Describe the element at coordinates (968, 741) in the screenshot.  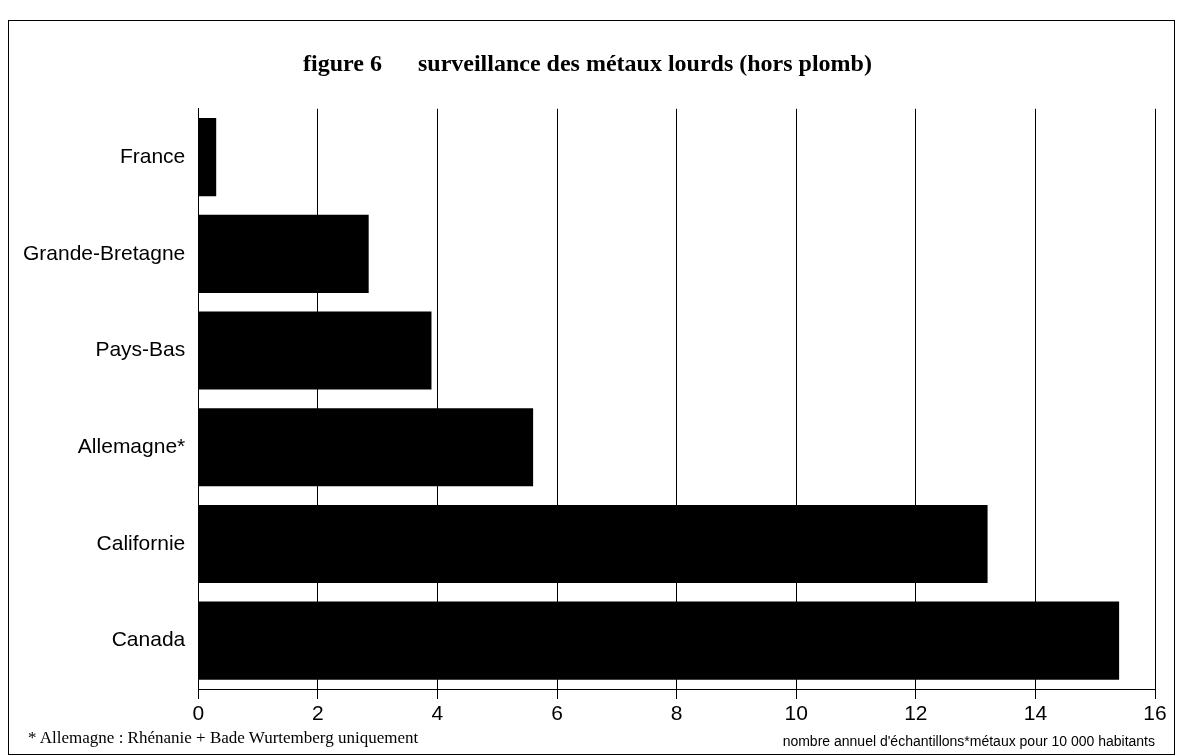
I see `x-axis-title: nombre annuel d'échantillons*métaux pour 10 000 habitants` at that location.